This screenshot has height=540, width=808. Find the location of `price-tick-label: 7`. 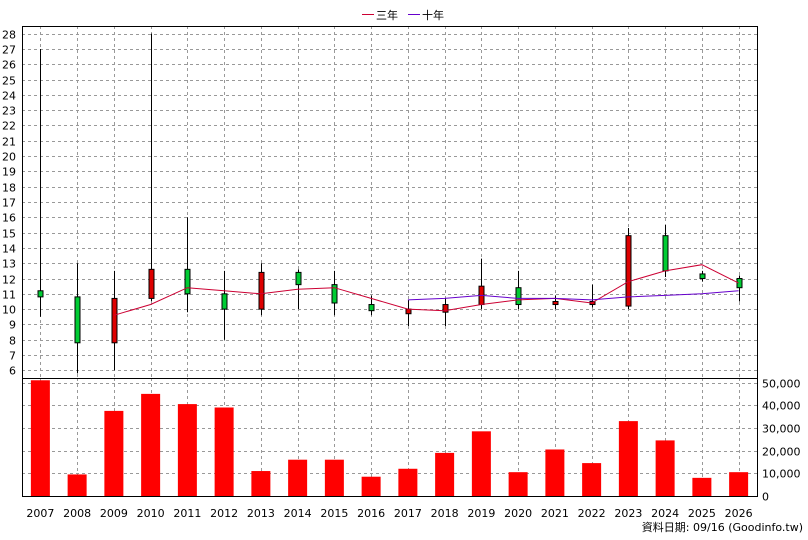

price-tick-label: 7 is located at coordinates (12, 356).